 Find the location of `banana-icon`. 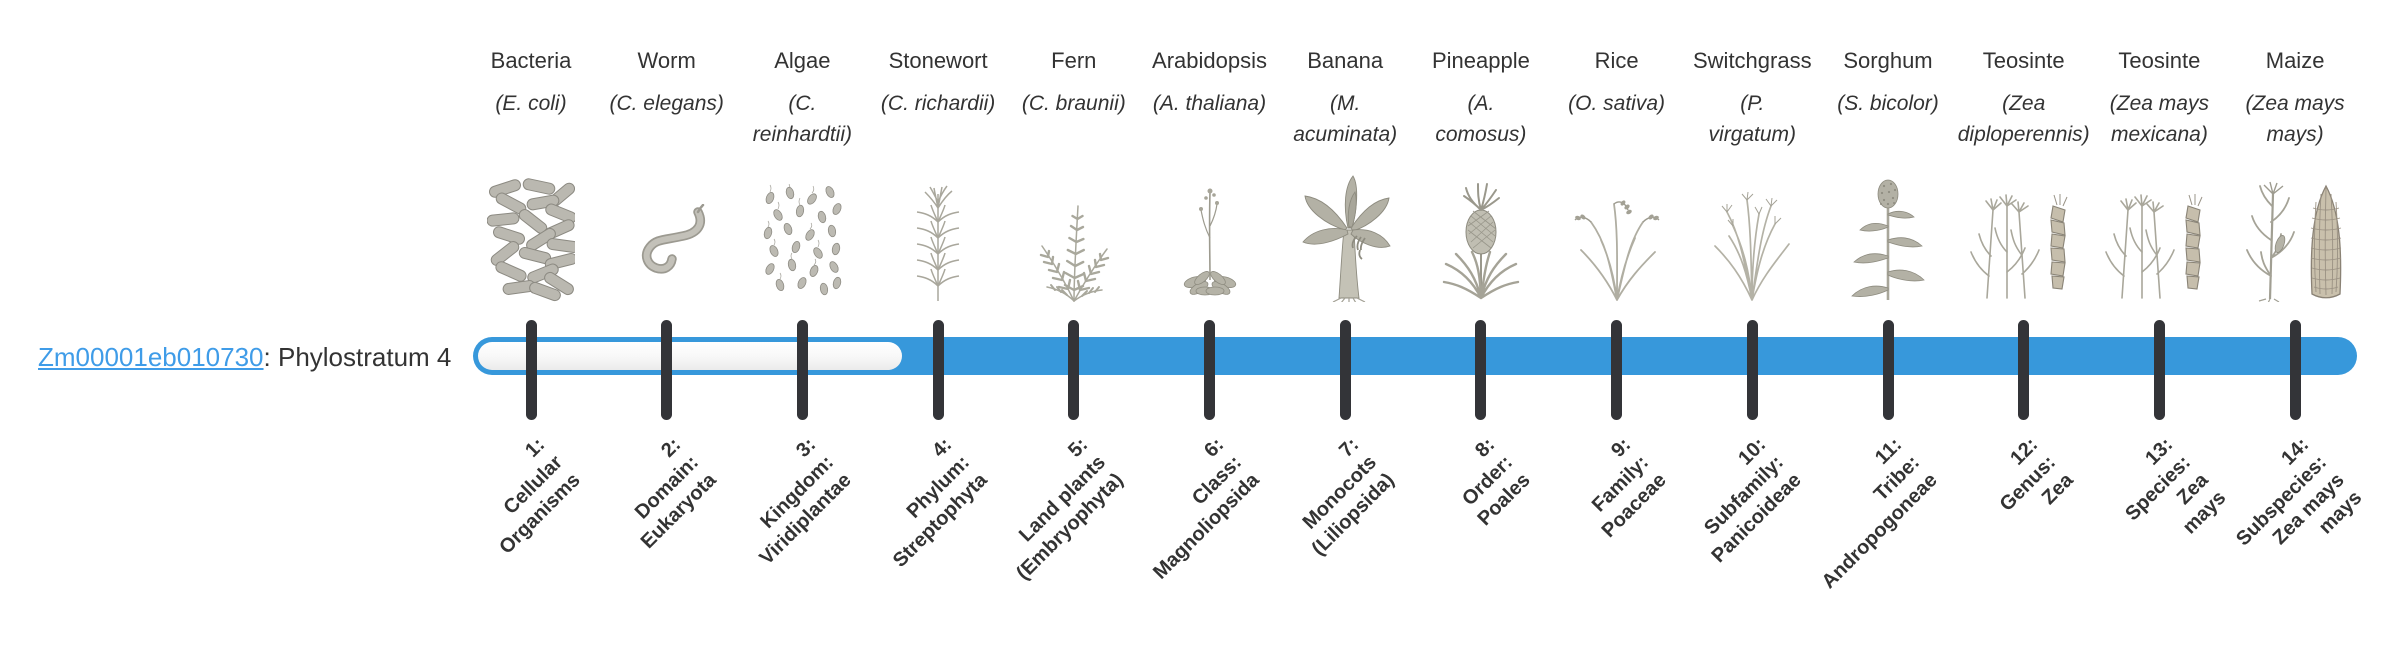

banana-icon is located at coordinates (1345, 235).